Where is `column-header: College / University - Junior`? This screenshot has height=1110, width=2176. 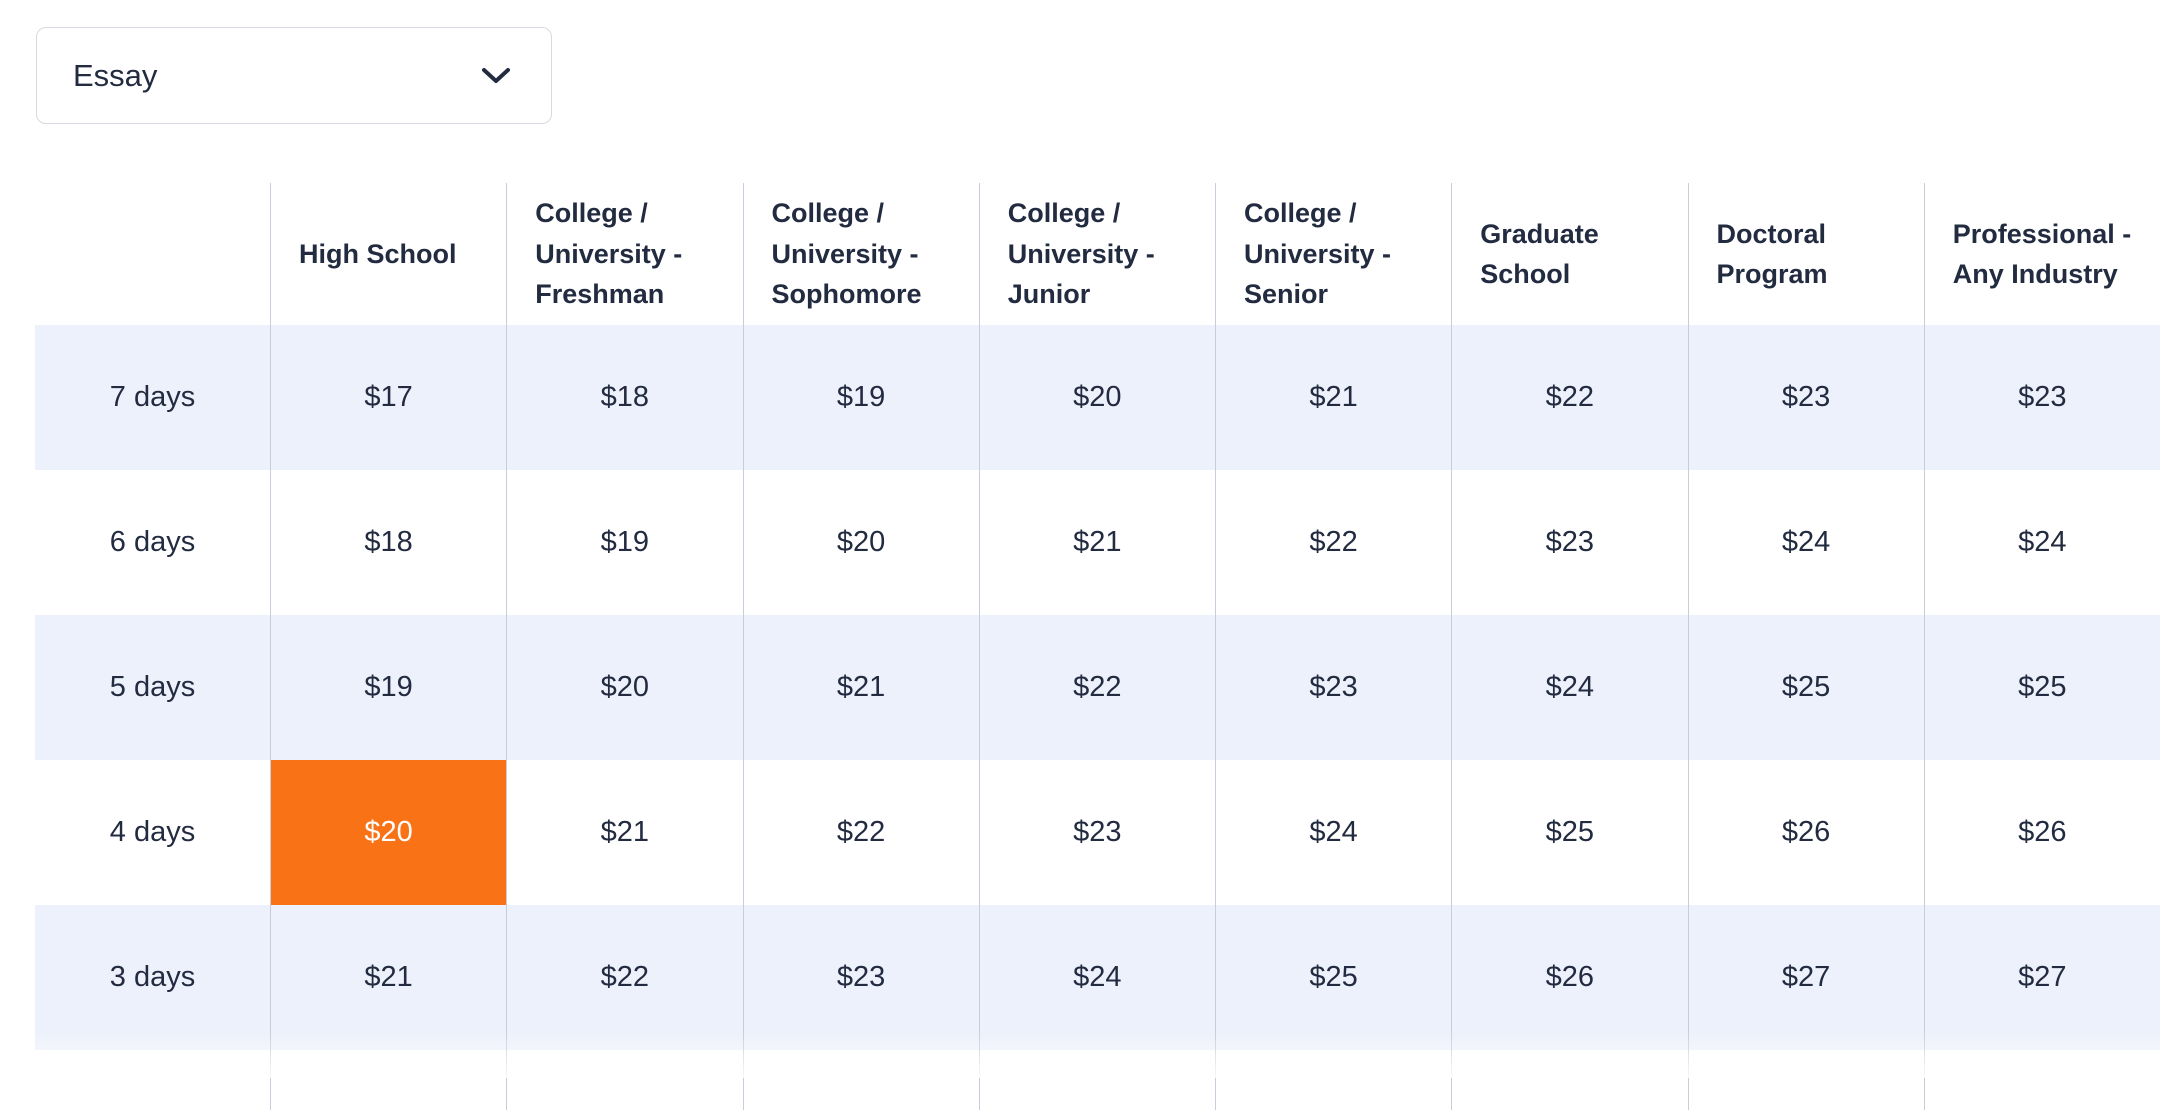 column-header: College / University - Junior is located at coordinates (1097, 254).